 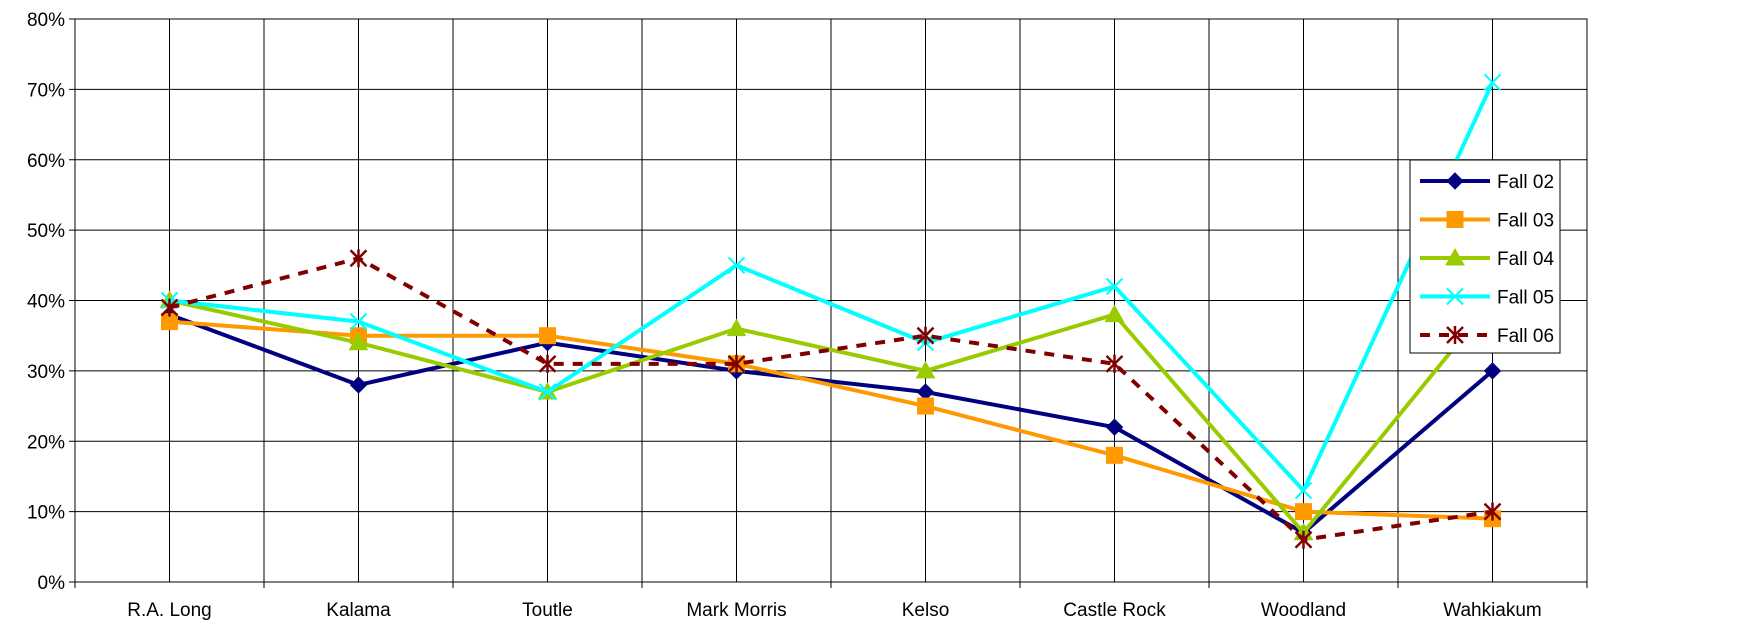 What do you see at coordinates (46, 90) in the screenshot?
I see `y-tick-label: 70%` at bounding box center [46, 90].